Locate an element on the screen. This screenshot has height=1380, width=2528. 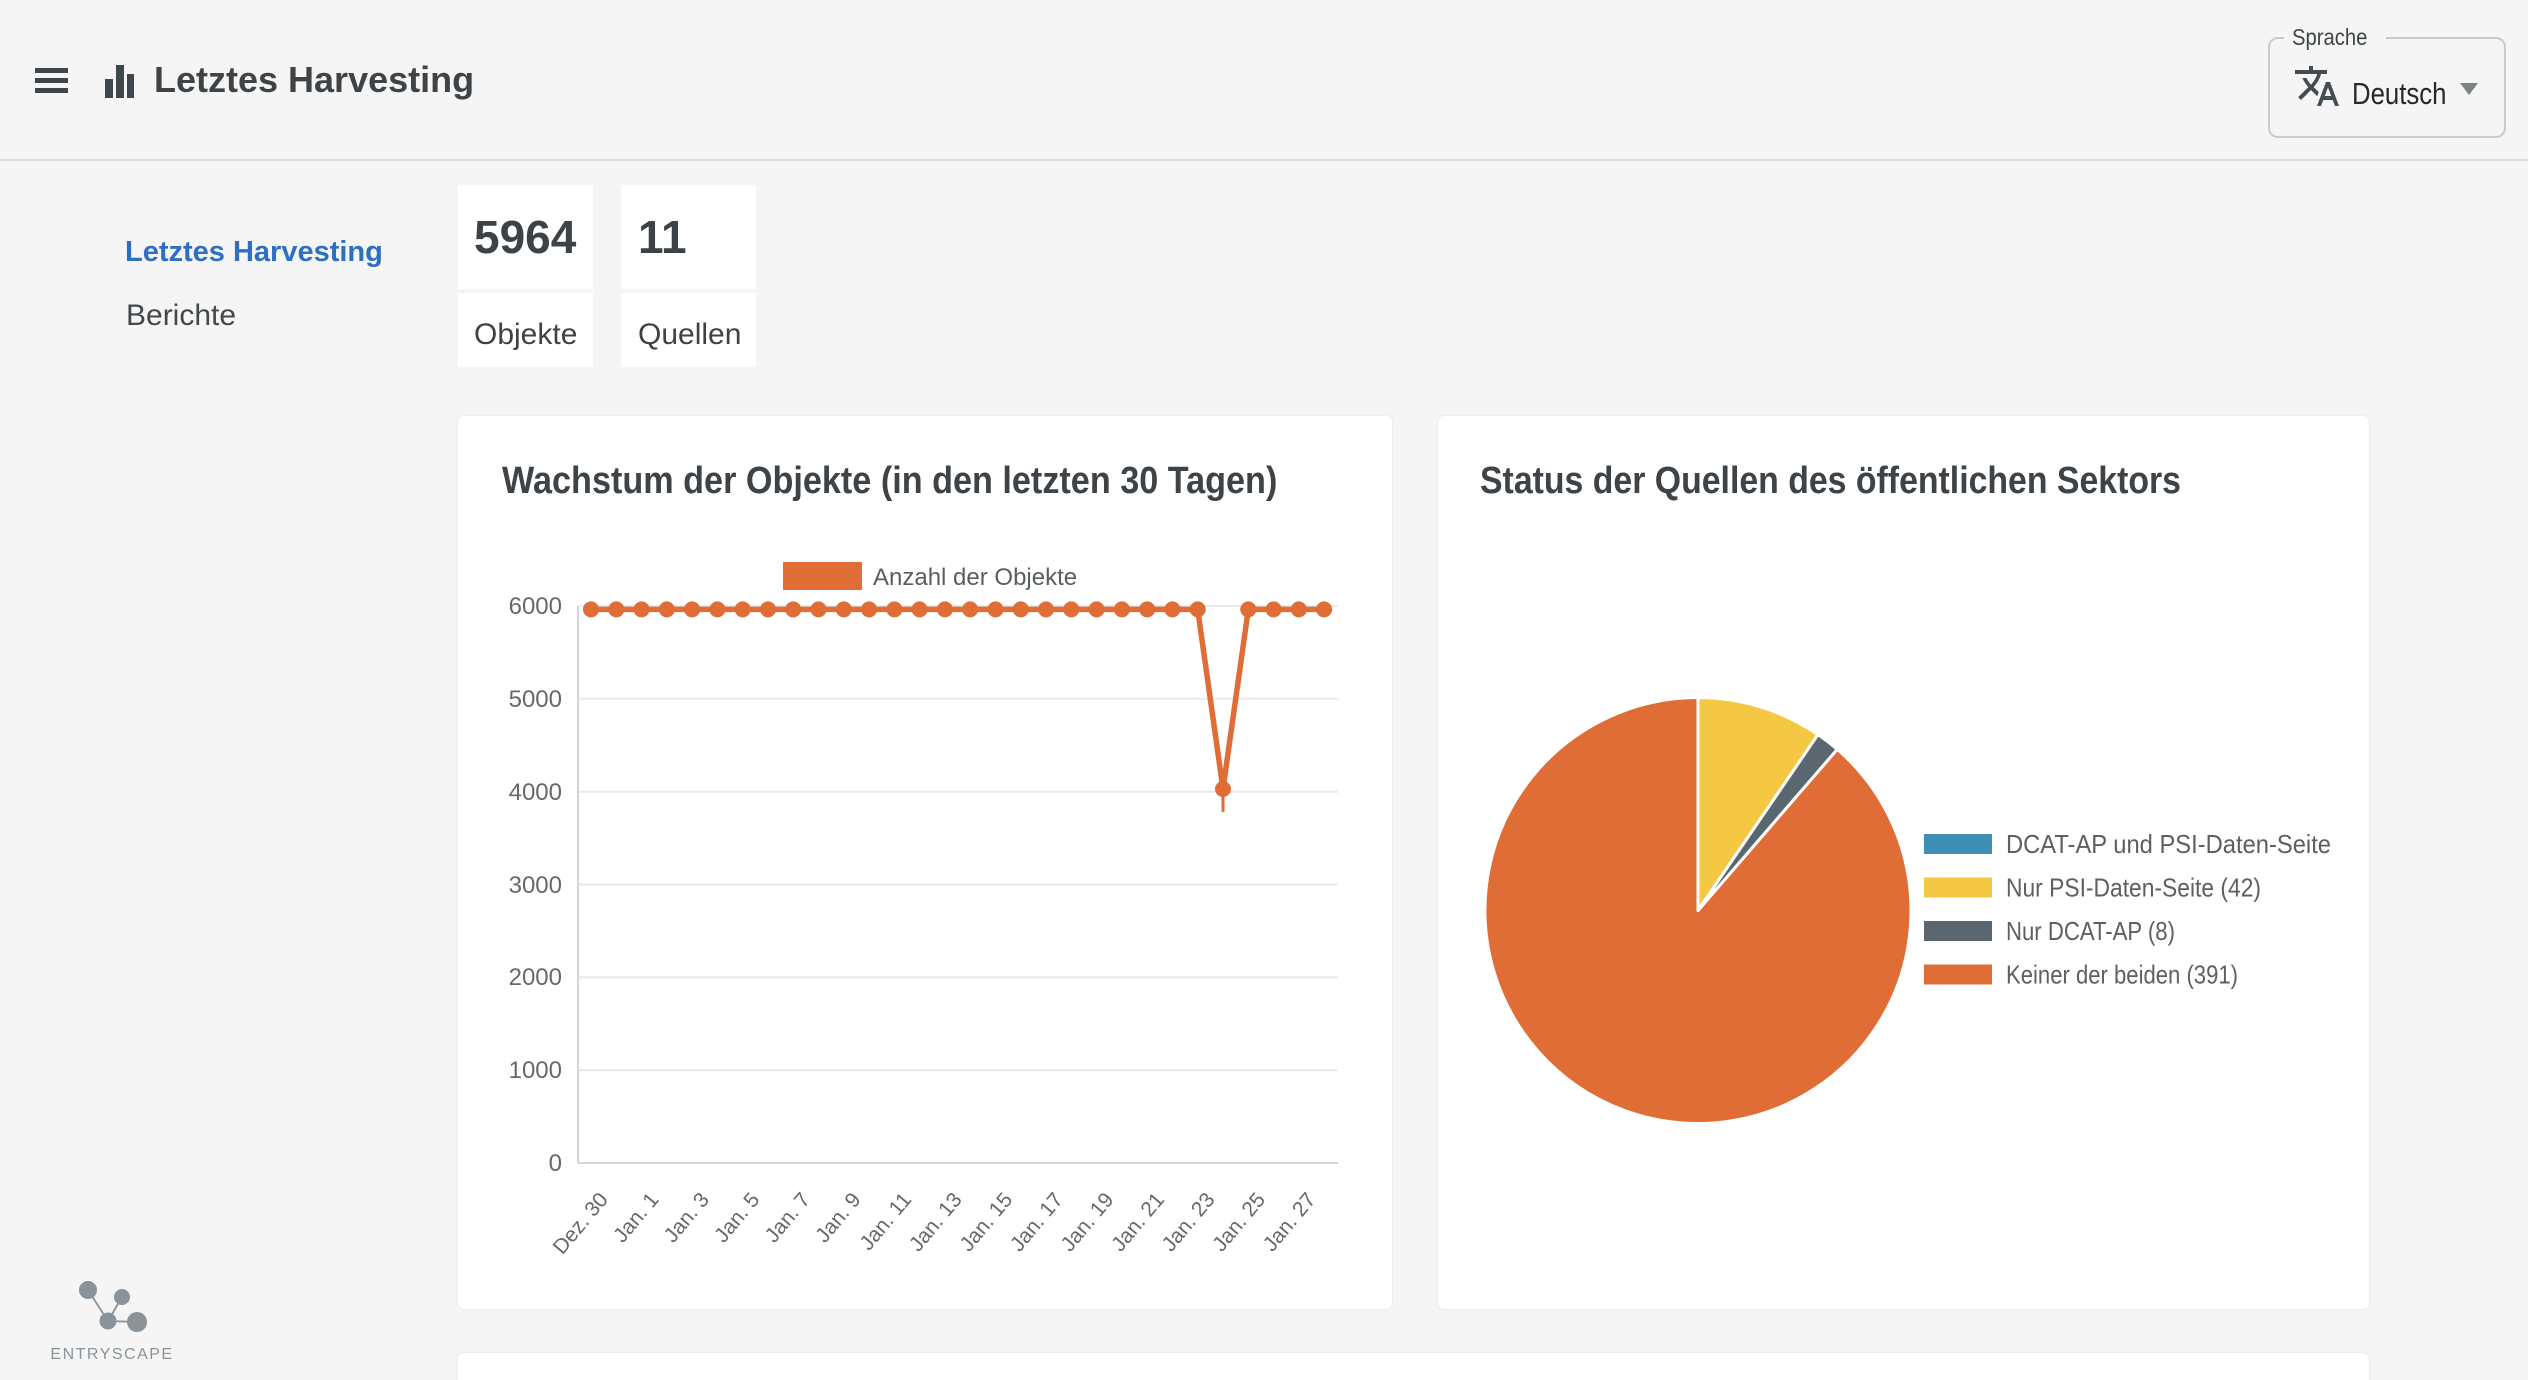
svg-text: ENTRYSCAPE is located at coordinates (111, 1354).